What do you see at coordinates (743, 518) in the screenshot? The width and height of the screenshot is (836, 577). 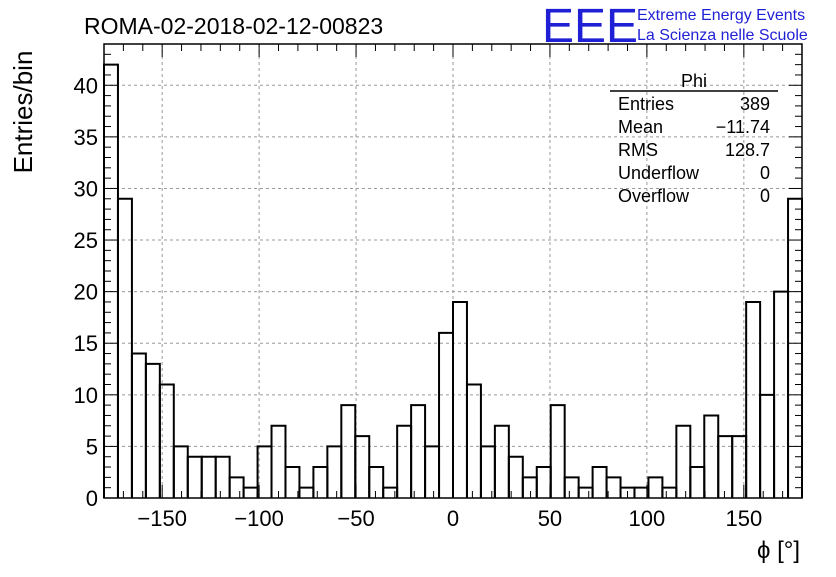 I see `x-tick-label: 150` at bounding box center [743, 518].